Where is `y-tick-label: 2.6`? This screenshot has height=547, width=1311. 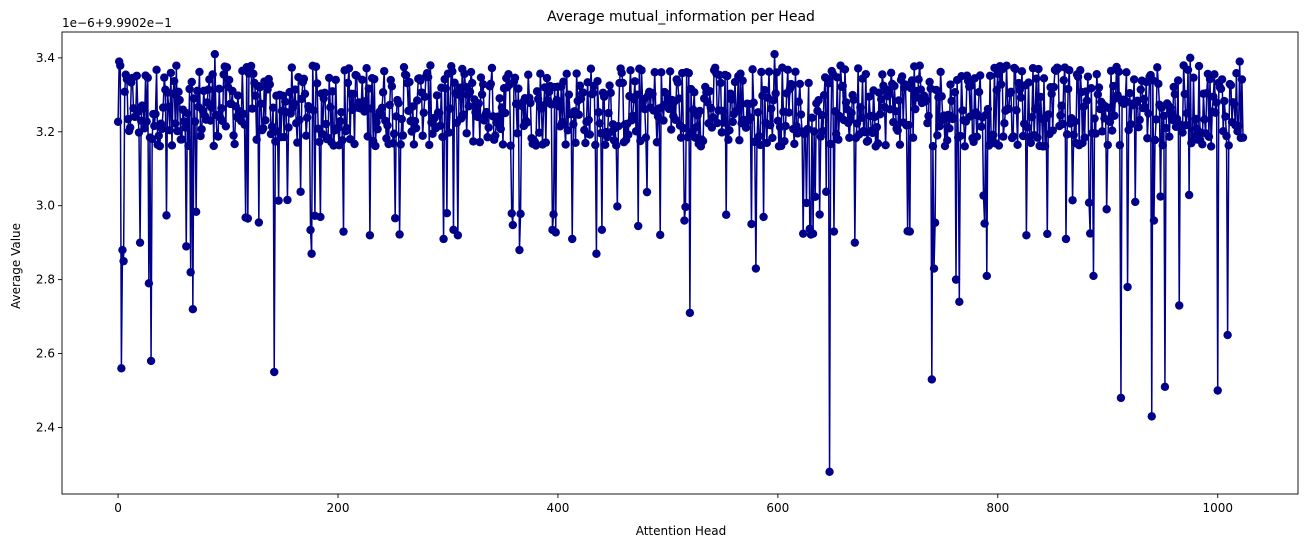 y-tick-label: 2.6 is located at coordinates (45, 354).